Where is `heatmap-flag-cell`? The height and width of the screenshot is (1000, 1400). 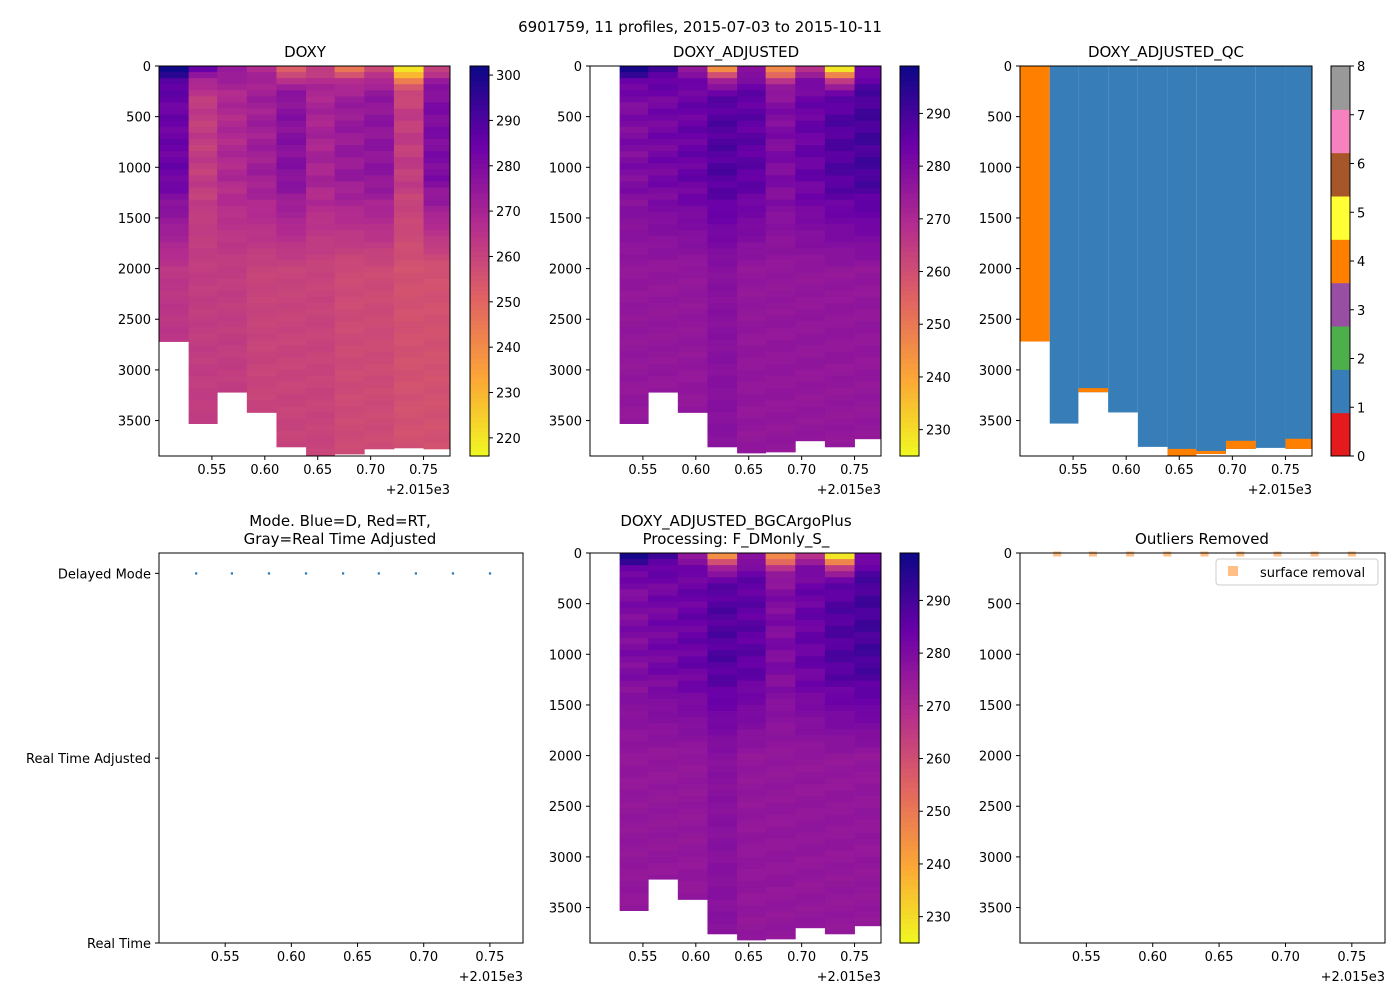 heatmap-flag-cell is located at coordinates (1182, 452).